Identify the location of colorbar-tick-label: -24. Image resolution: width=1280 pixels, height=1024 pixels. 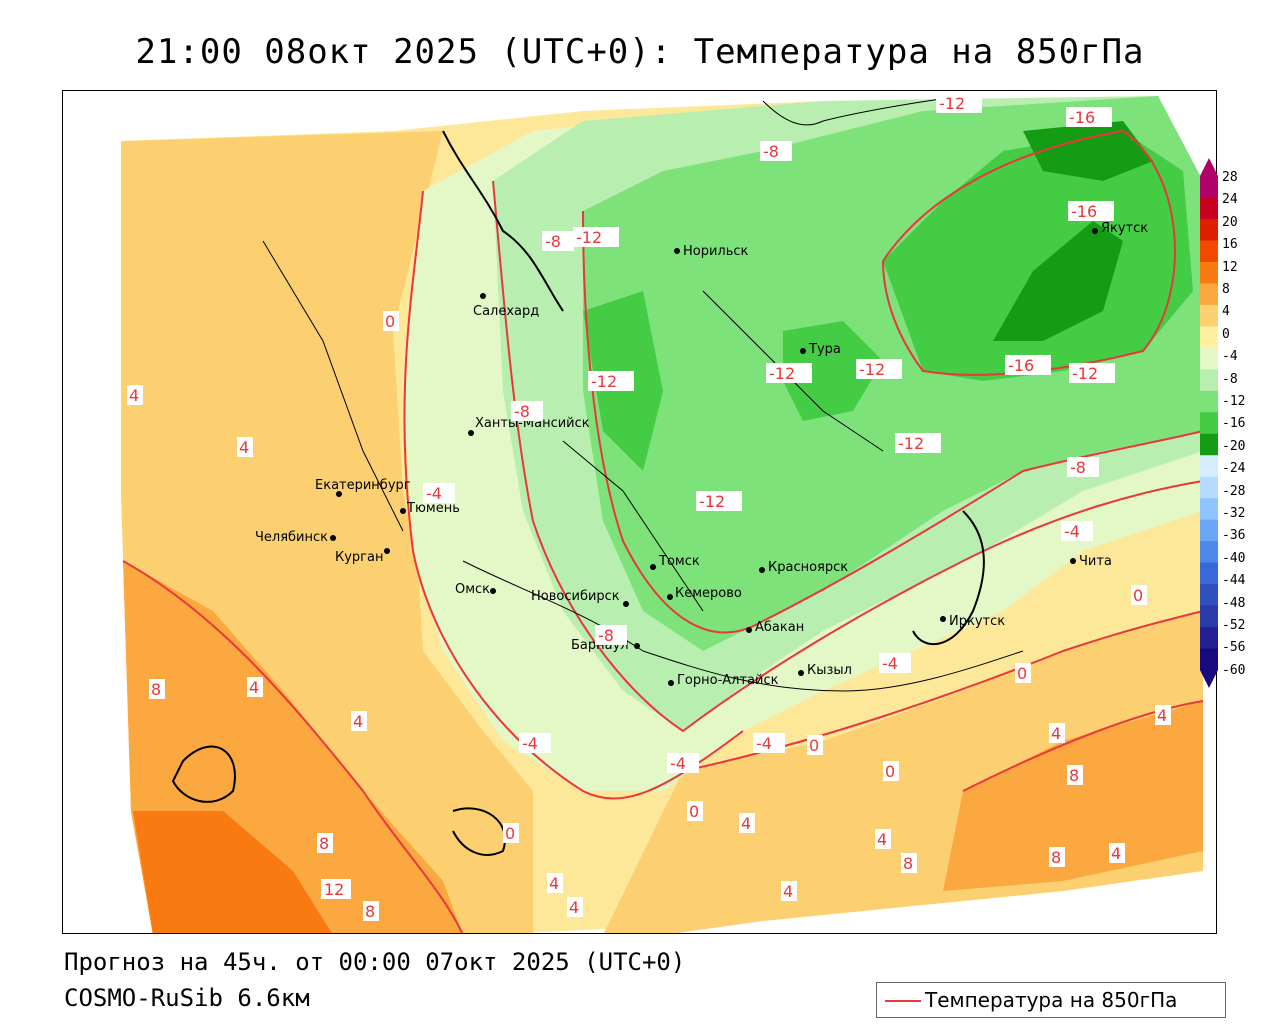
(1234, 469).